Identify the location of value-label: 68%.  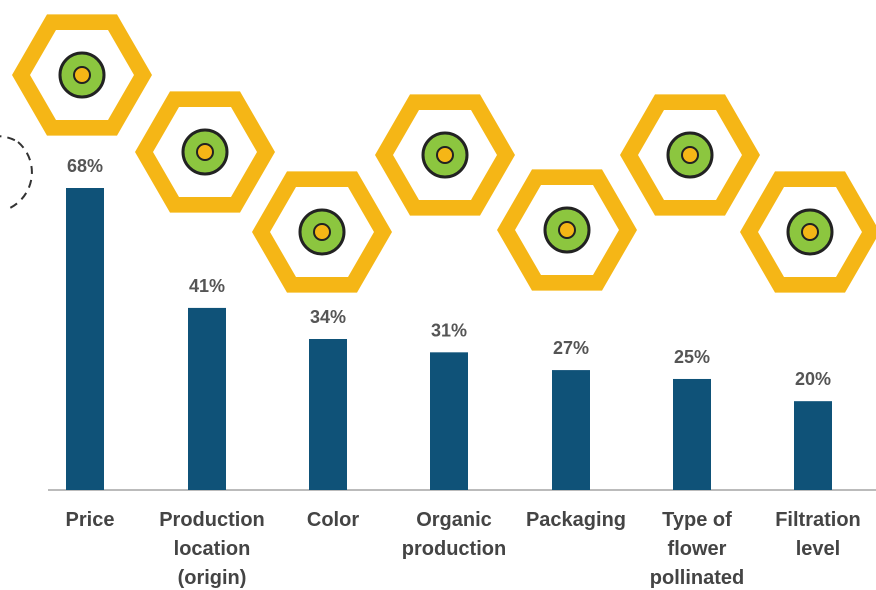
(85, 166).